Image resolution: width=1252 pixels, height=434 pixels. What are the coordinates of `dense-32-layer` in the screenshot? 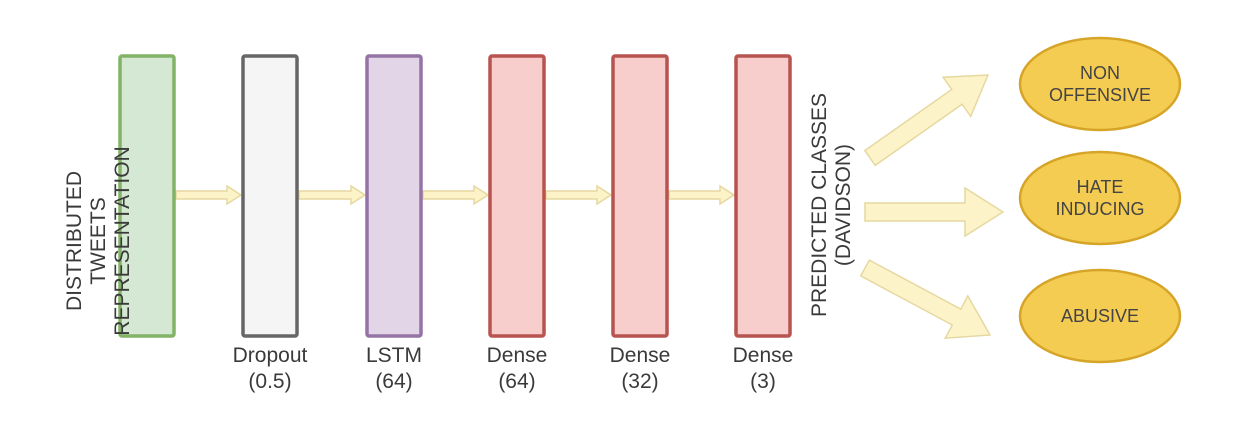 It's located at (640, 196).